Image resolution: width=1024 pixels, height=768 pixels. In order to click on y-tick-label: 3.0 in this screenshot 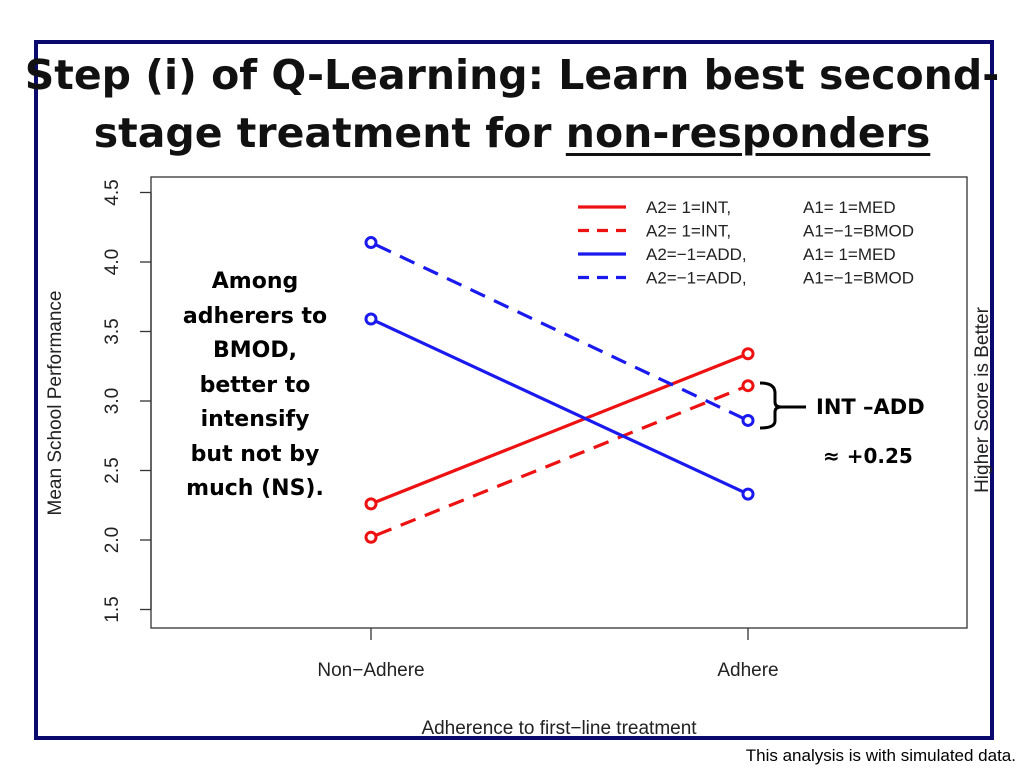, I will do `click(112, 401)`.